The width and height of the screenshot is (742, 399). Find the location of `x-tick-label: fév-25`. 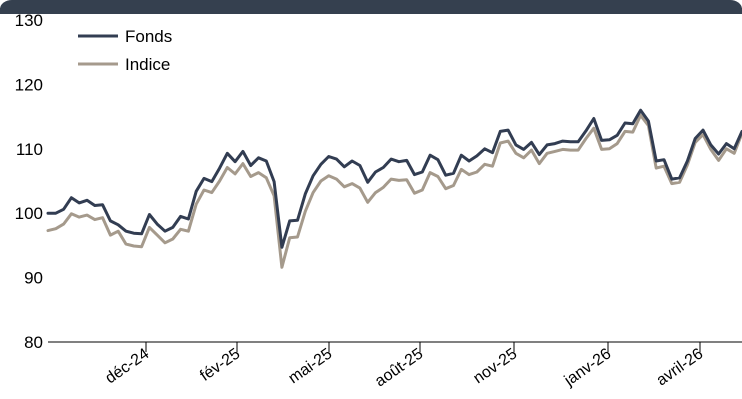

x-tick-label: fév-25 is located at coordinates (220, 364).